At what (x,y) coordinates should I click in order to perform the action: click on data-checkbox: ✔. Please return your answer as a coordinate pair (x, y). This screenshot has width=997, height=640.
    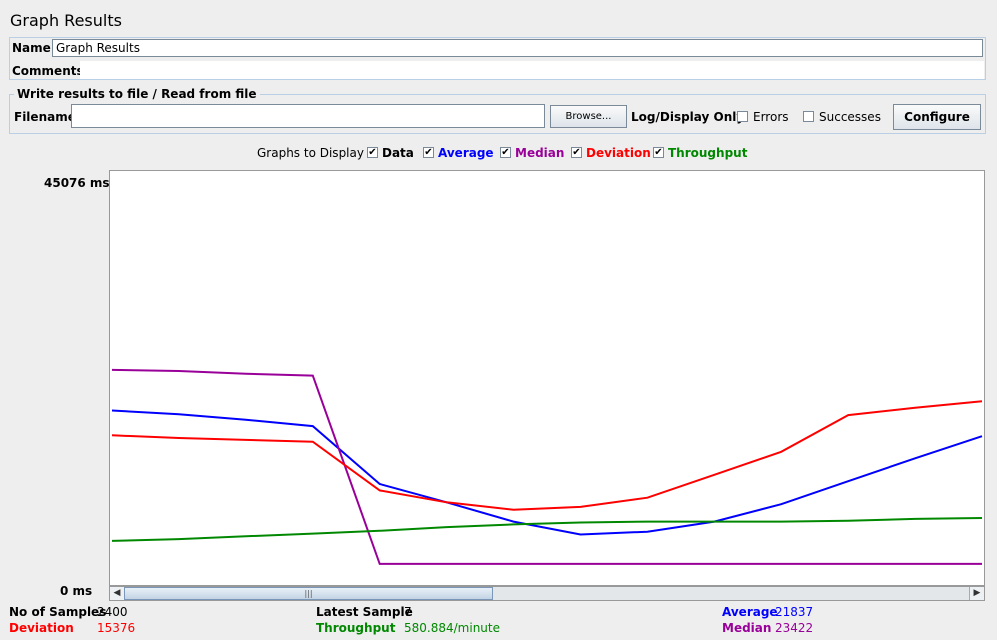
    Looking at the image, I should click on (372, 152).